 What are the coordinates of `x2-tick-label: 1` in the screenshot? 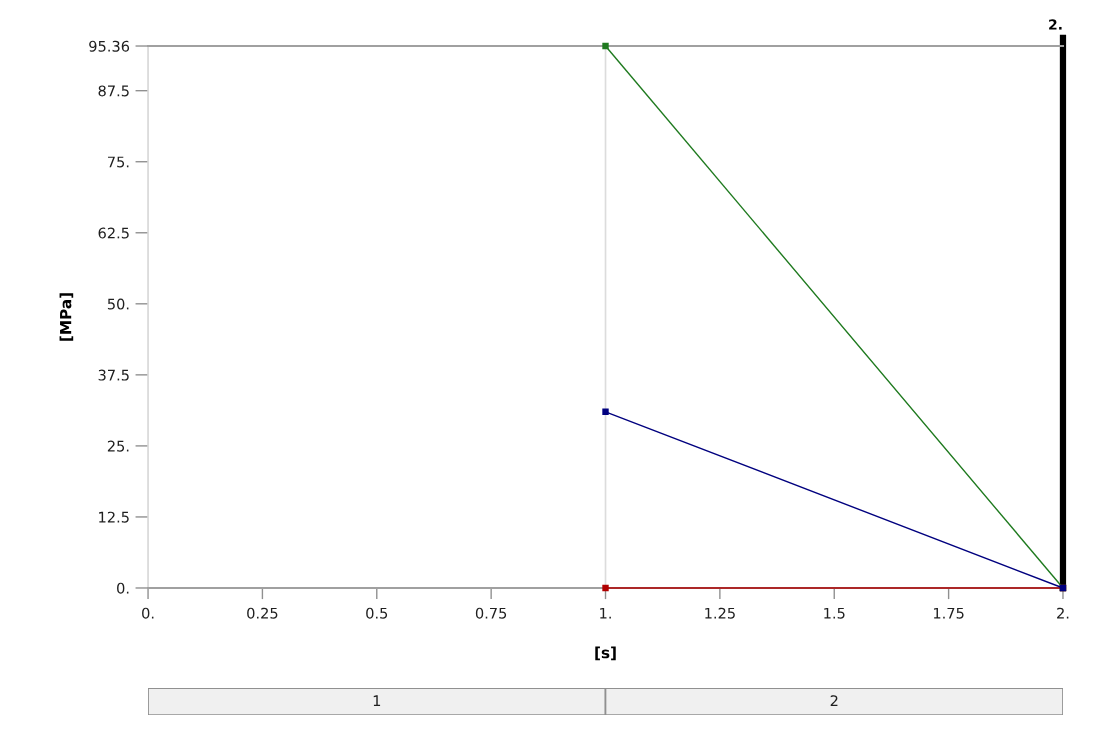 It's located at (377, 701).